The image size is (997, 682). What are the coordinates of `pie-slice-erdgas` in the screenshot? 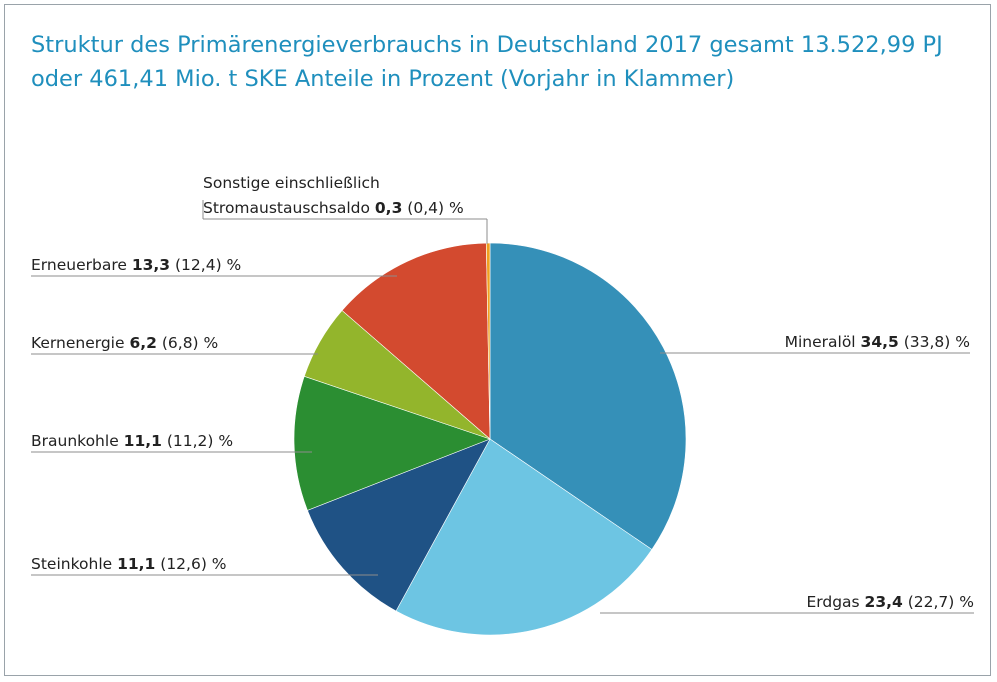 It's located at (524, 537).